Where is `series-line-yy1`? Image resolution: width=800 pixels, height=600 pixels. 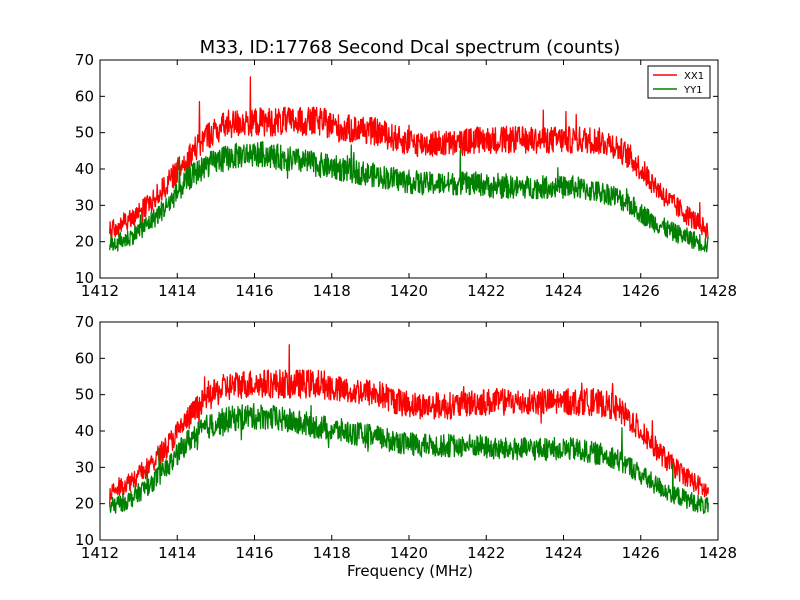
series-line-yy1 is located at coordinates (409, 197).